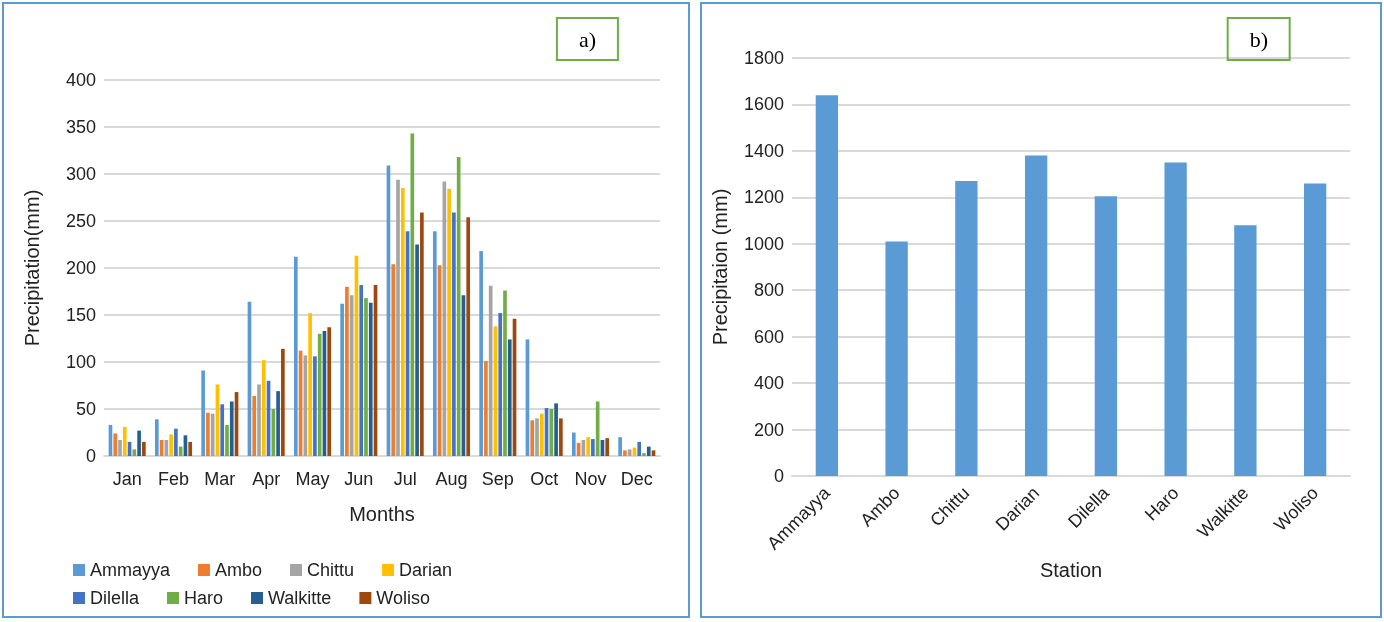 This screenshot has height=622, width=1384. What do you see at coordinates (720, 267) in the screenshot?
I see `y-axis-title: Precipitaion (mm)` at bounding box center [720, 267].